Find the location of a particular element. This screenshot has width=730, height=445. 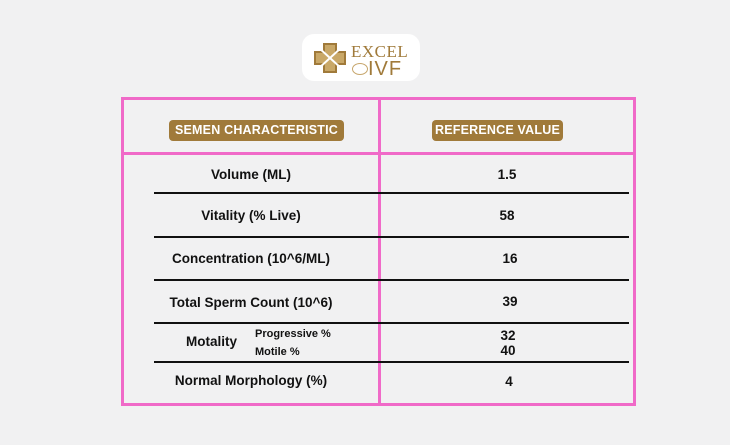

column-divider is located at coordinates (379, 251).